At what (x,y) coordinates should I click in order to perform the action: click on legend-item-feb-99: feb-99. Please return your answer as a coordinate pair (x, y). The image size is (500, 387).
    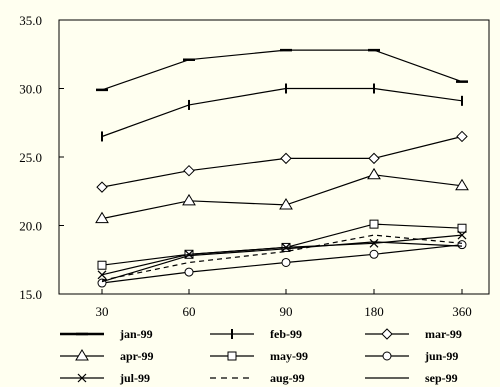
    Looking at the image, I should click on (256, 334).